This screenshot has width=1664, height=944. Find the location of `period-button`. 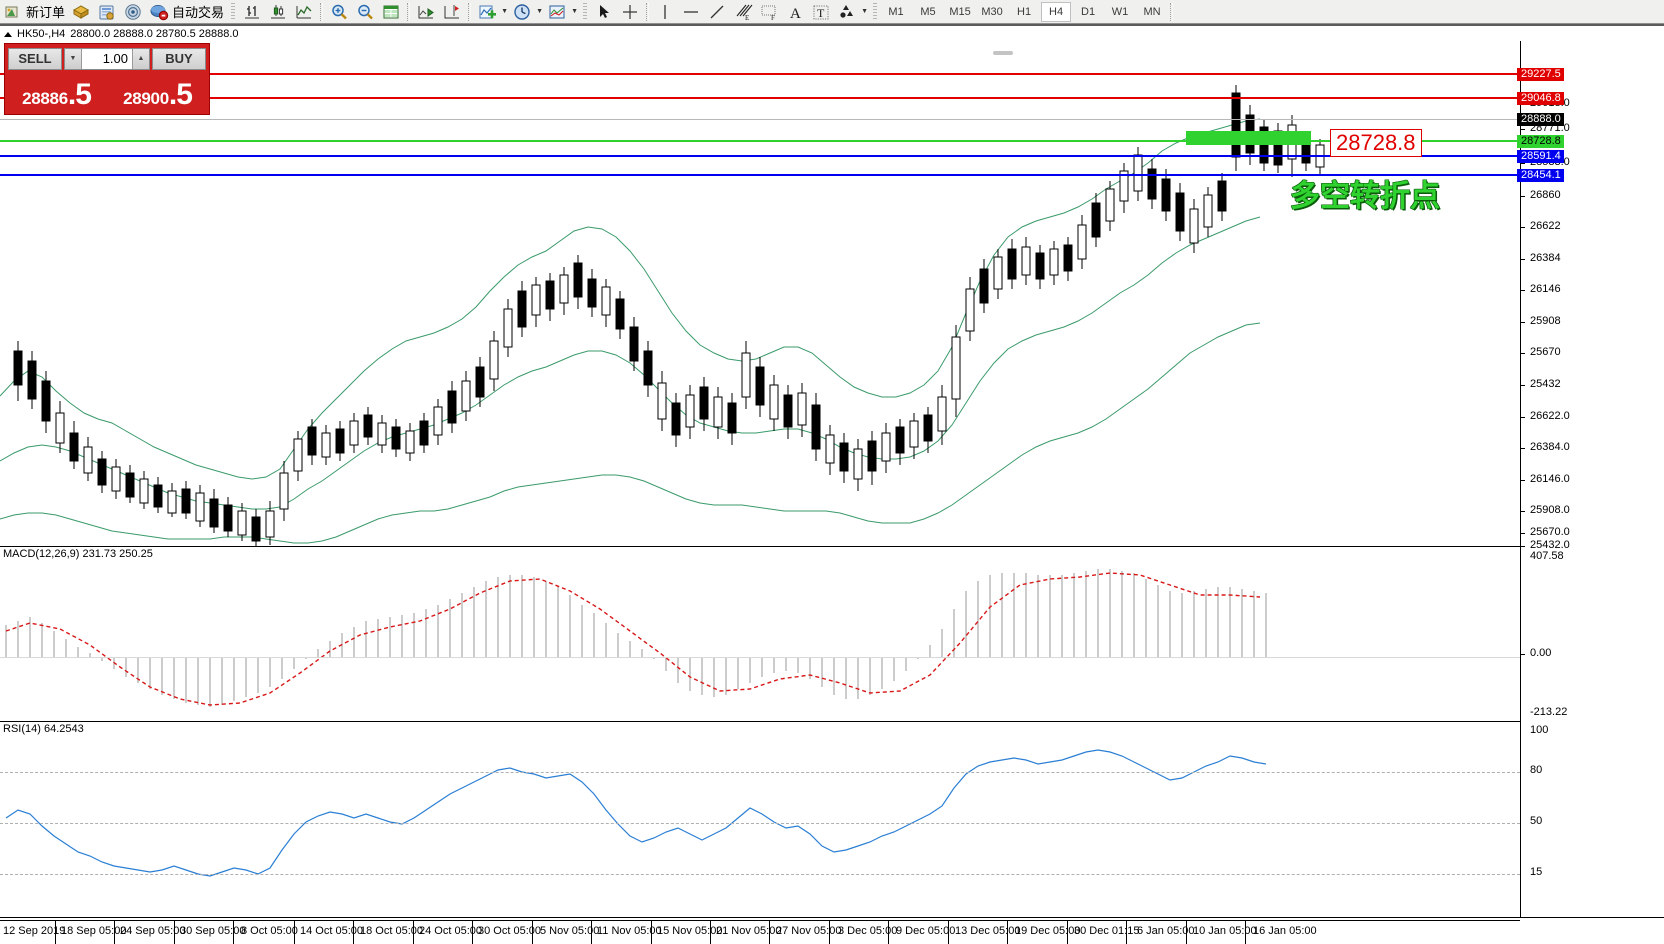

period-button is located at coordinates (522, 12).